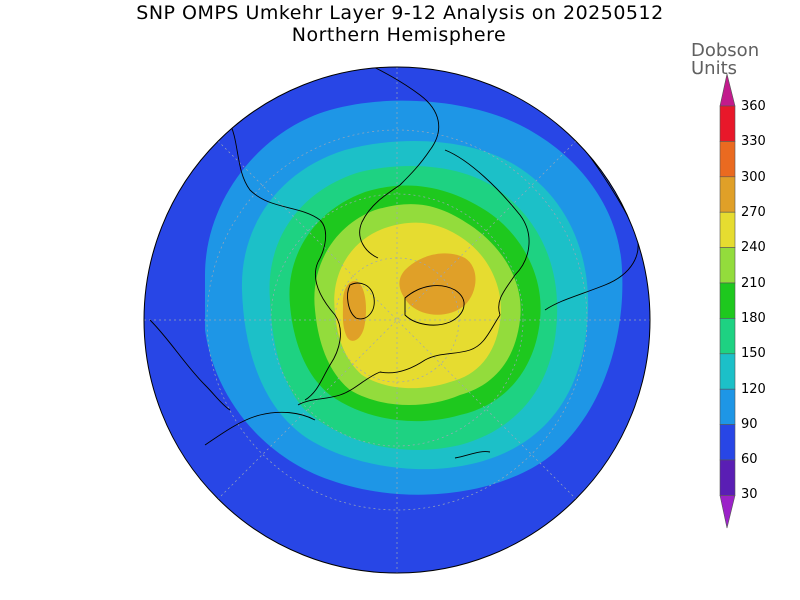  Describe the element at coordinates (749, 494) in the screenshot. I see `colorbar-tick-label: 30` at that location.